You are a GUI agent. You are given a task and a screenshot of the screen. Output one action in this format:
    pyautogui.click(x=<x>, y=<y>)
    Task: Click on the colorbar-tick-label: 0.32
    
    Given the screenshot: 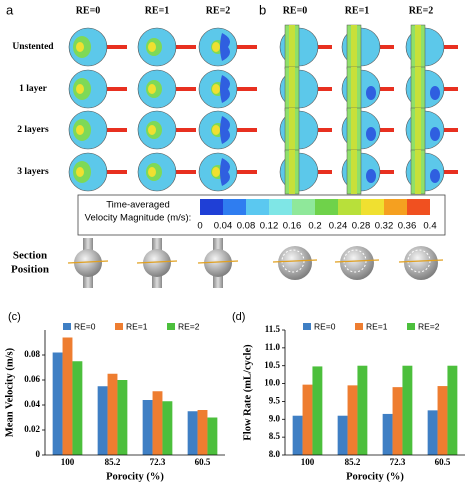 What is the action you would take?
    pyautogui.click(x=384, y=226)
    